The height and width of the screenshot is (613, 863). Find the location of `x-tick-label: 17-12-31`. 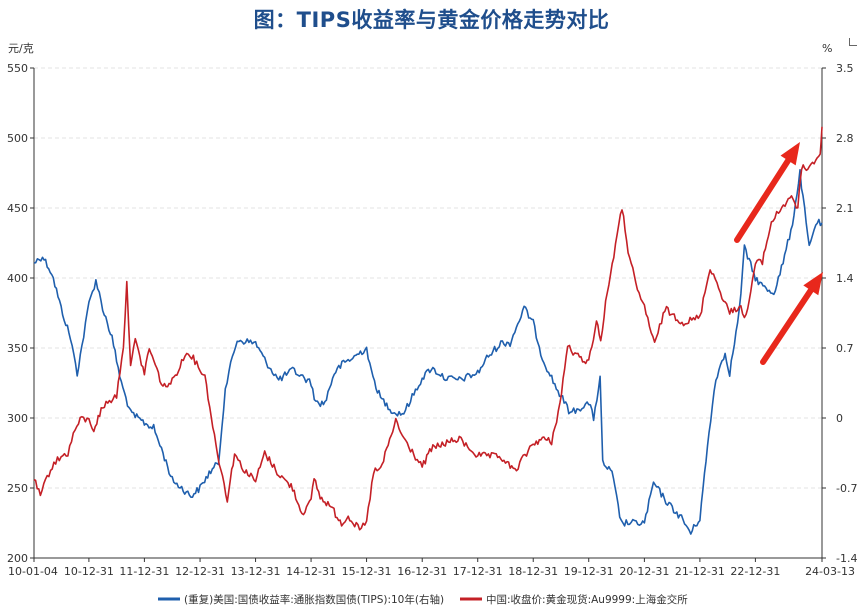

x-tick-label: 17-12-31 is located at coordinates (478, 571).